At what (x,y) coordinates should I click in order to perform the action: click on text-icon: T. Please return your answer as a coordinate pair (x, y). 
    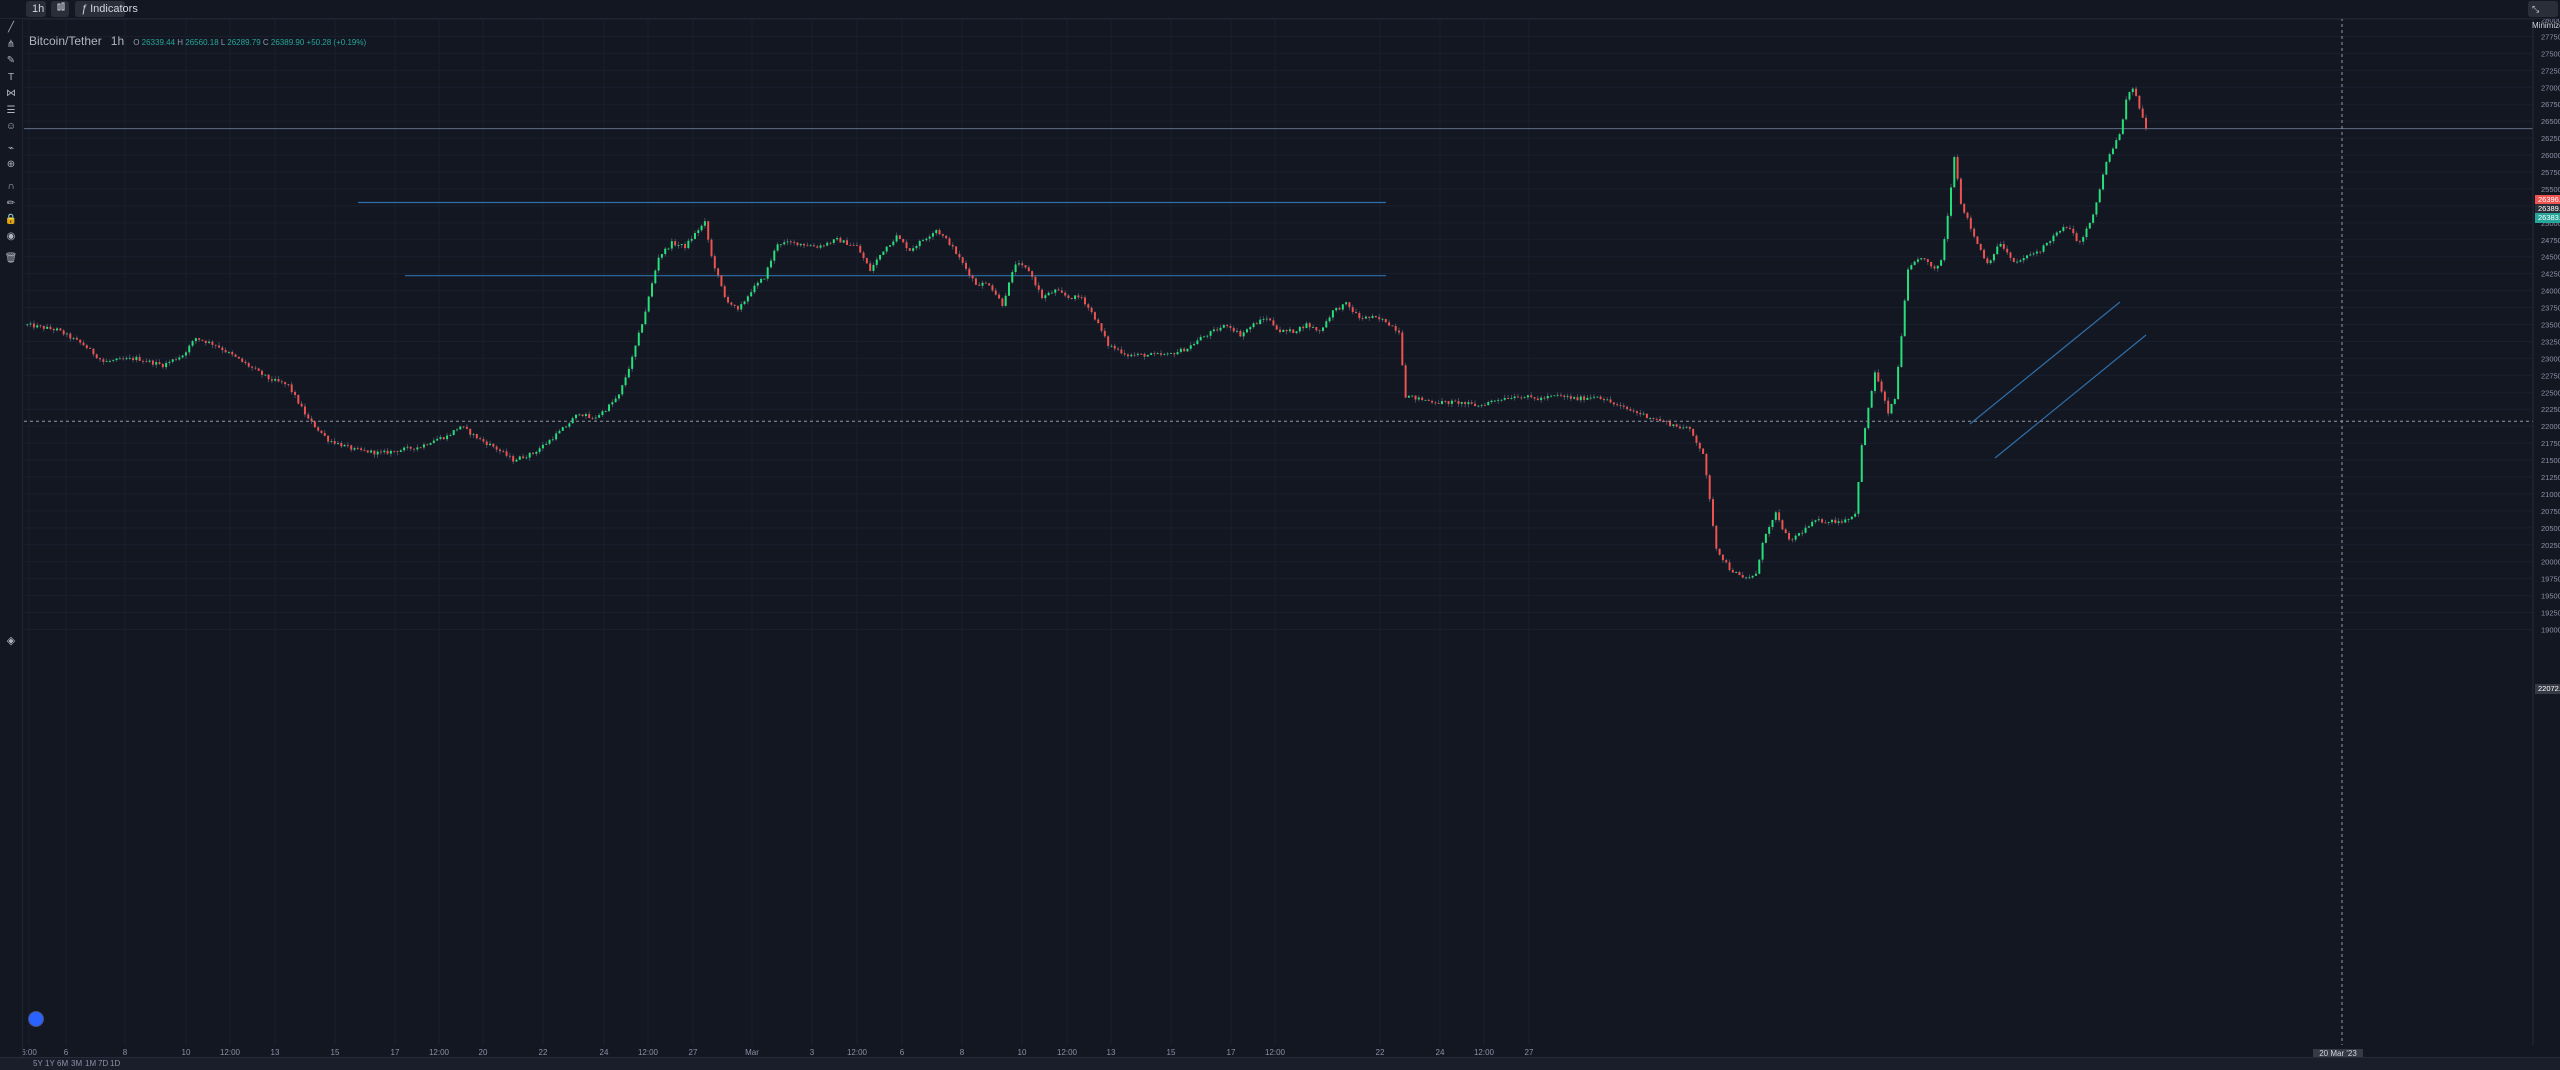
    Looking at the image, I should click on (11, 77).